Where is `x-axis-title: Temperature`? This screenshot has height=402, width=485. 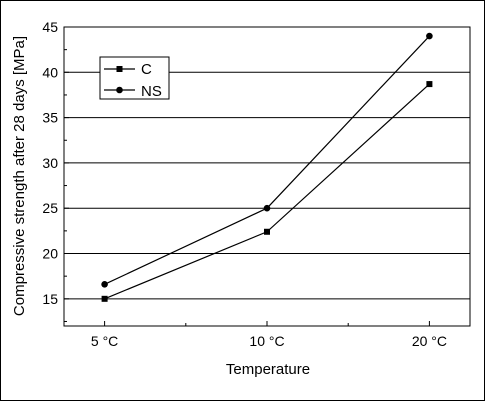
x-axis-title: Temperature is located at coordinates (268, 369).